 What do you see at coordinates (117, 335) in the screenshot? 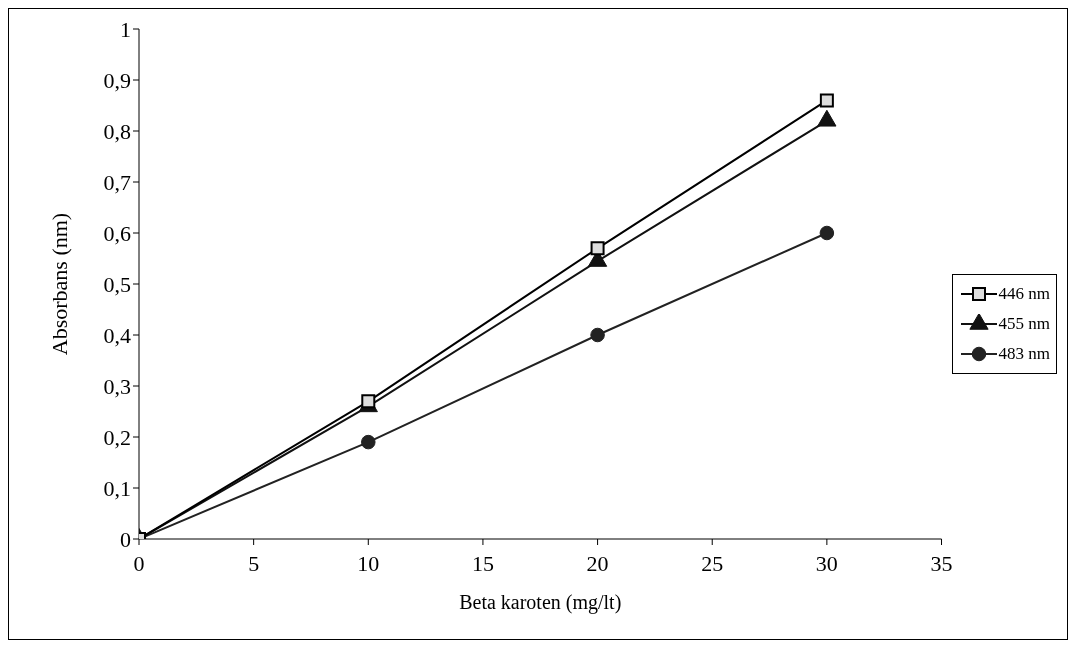
I see `y-tick-label: 0,4` at bounding box center [117, 335].